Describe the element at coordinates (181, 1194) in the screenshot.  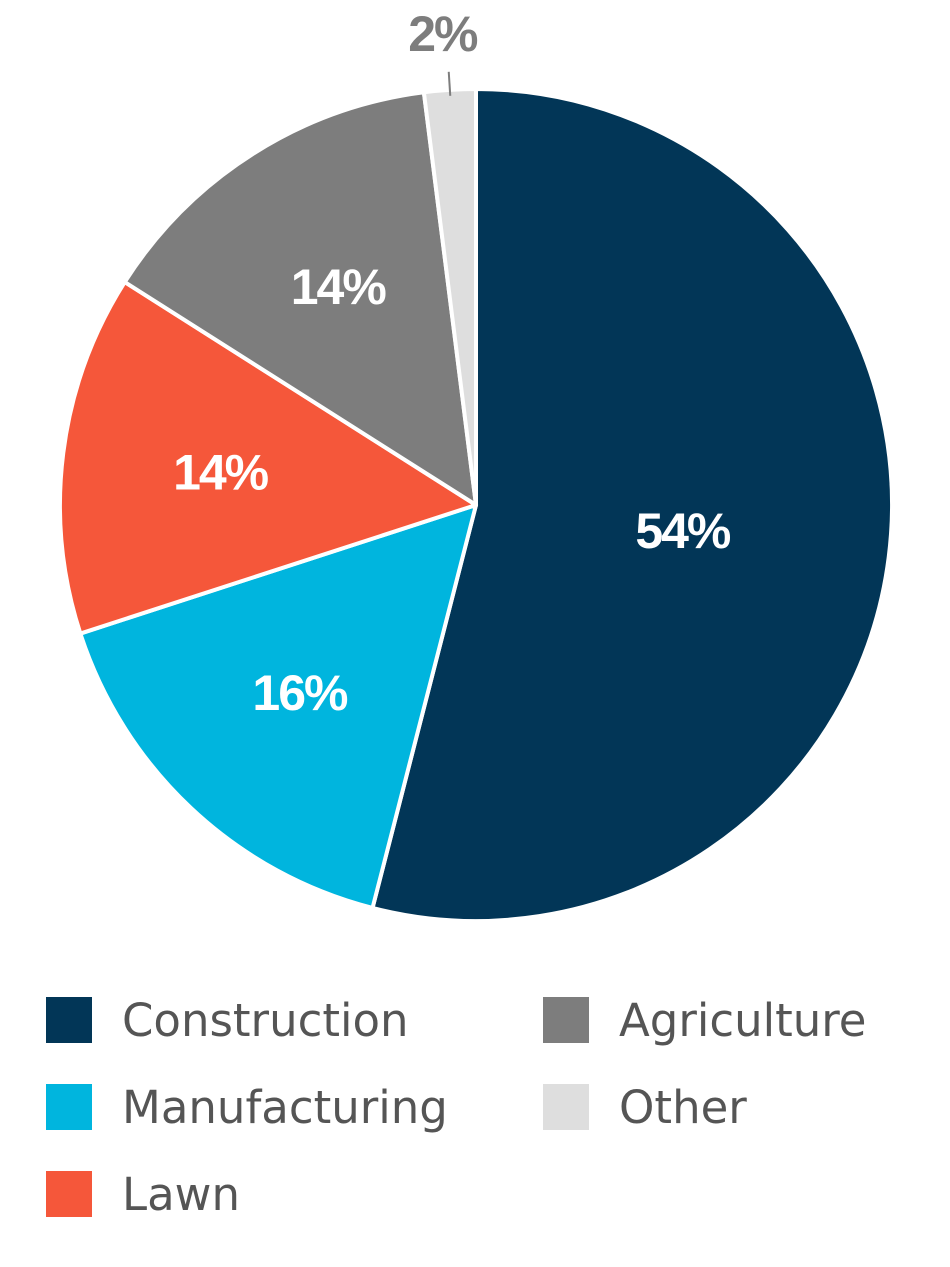
I see `legend-label-lawn: Lawn` at that location.